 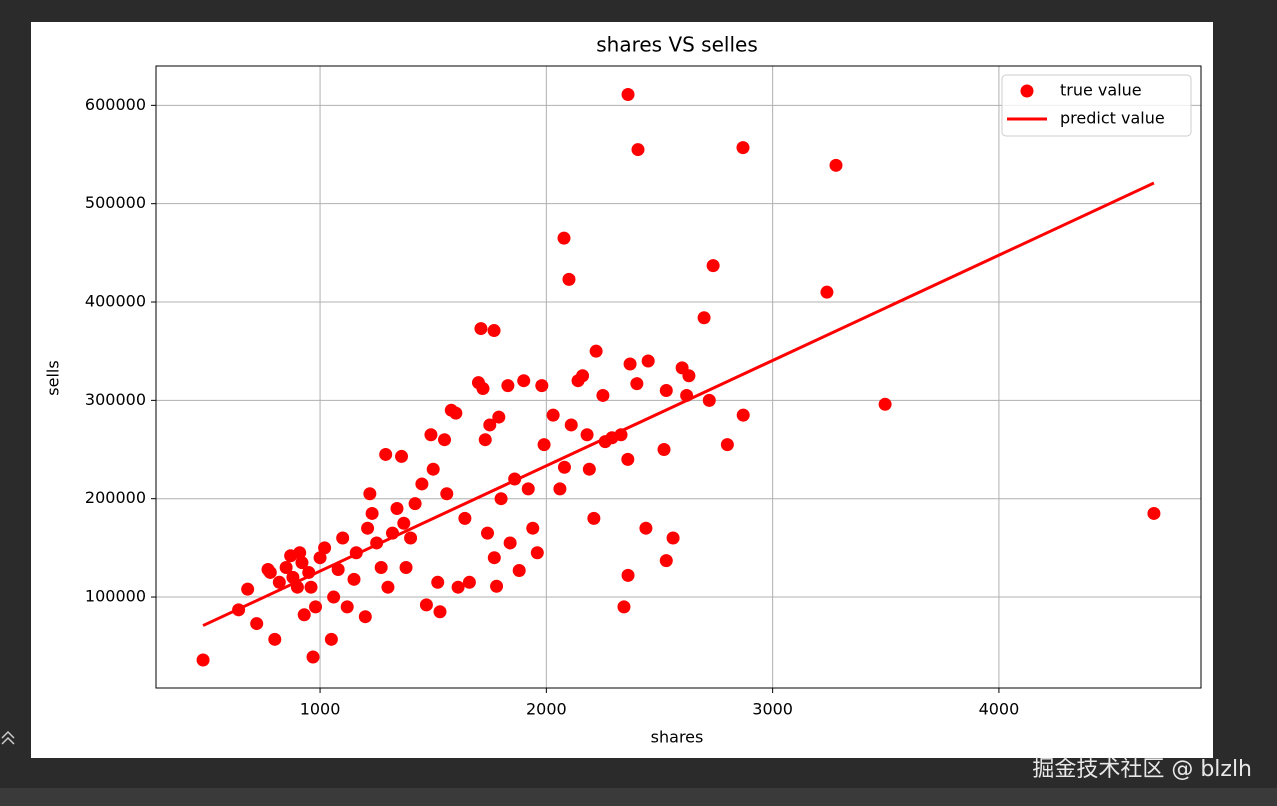 What do you see at coordinates (1112, 118) in the screenshot?
I see `legend-label: predict value` at bounding box center [1112, 118].